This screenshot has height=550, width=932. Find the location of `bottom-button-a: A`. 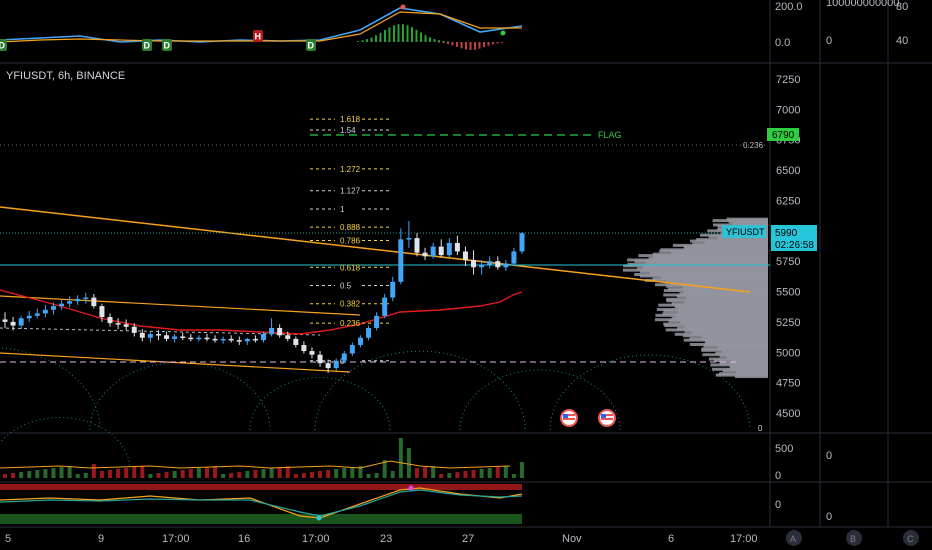

bottom-button-a: A is located at coordinates (794, 538).